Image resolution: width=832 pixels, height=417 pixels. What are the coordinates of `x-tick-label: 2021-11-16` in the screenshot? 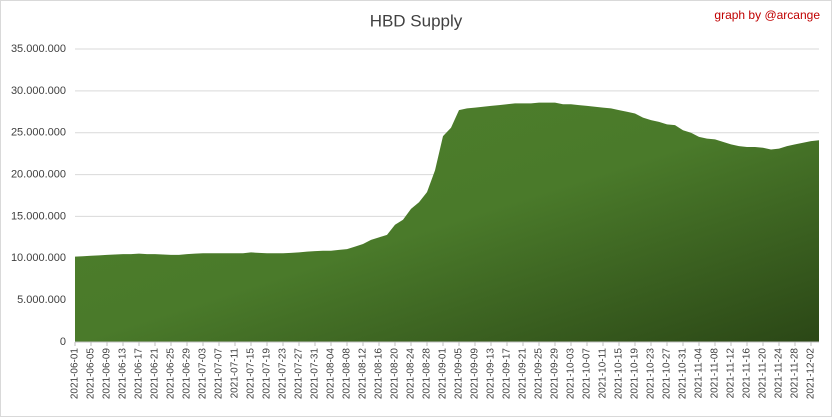 It's located at (747, 373).